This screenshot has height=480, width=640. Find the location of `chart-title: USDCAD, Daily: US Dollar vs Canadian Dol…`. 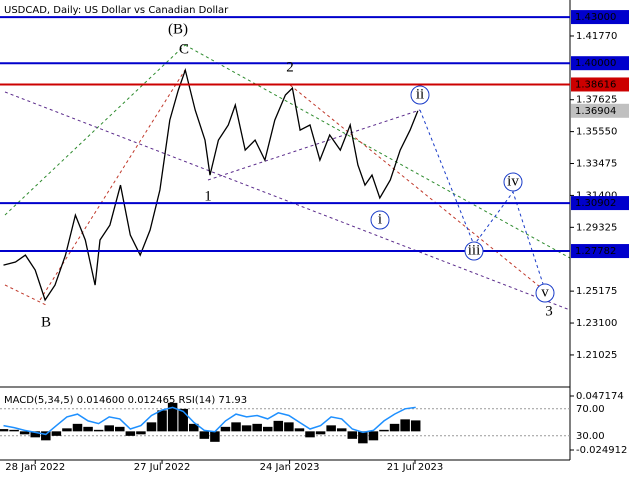

chart-title: USDCAD, Daily: US Dollar vs Canadian Dol… is located at coordinates (116, 10).